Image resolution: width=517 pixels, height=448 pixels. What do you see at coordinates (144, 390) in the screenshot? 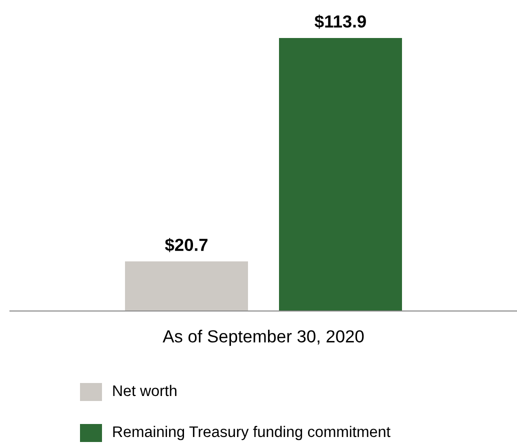
I see `text: Net worth` at bounding box center [144, 390].